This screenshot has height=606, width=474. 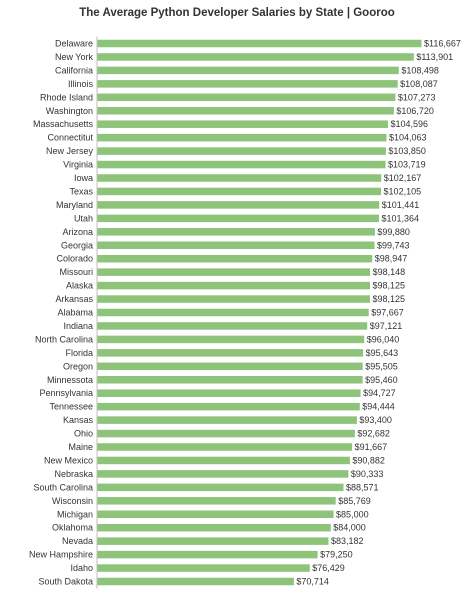 What do you see at coordinates (70, 138) in the screenshot?
I see `category-label: Connectitut` at bounding box center [70, 138].